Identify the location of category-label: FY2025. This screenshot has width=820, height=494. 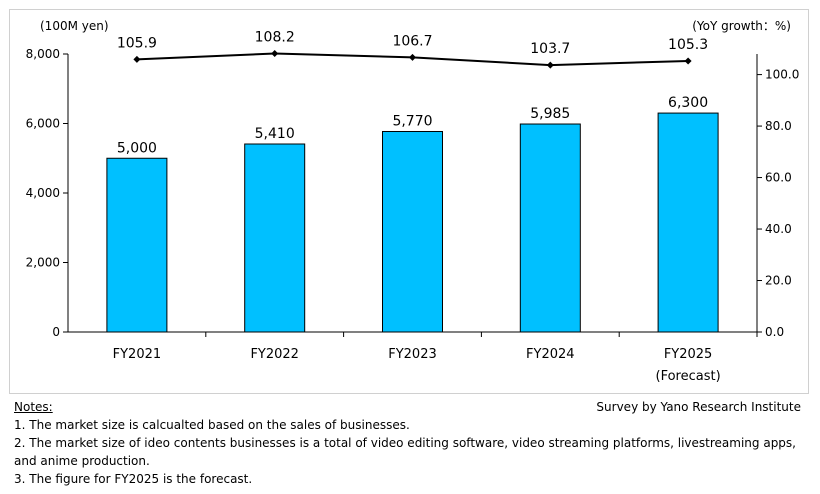
(688, 354).